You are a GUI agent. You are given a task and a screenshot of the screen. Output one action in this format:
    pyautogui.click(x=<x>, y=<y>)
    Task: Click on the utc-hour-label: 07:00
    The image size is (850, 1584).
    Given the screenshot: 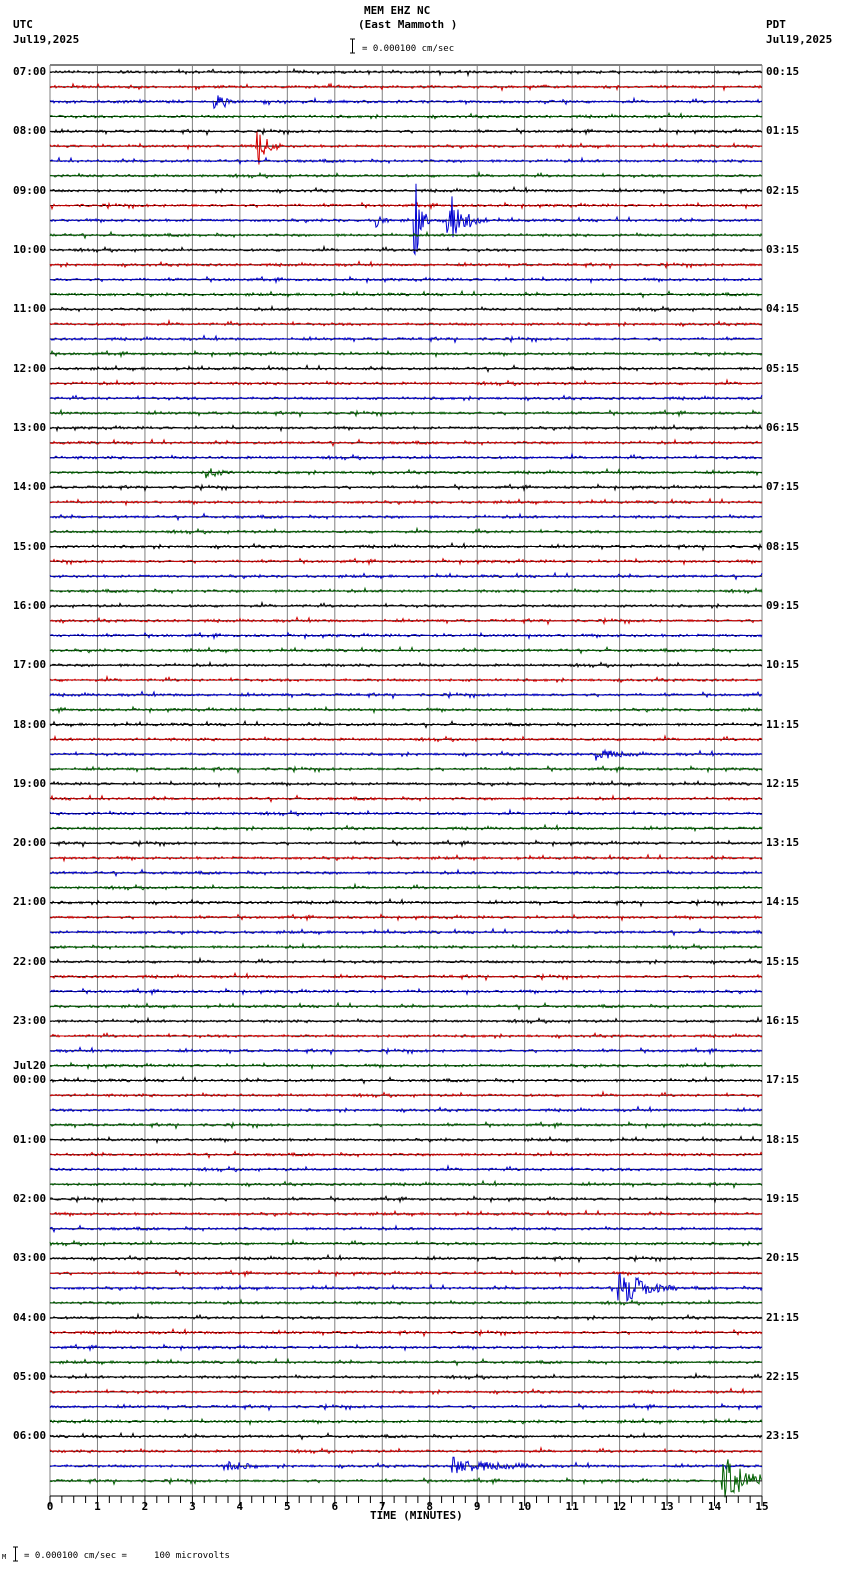 What is the action you would take?
    pyautogui.click(x=30, y=71)
    